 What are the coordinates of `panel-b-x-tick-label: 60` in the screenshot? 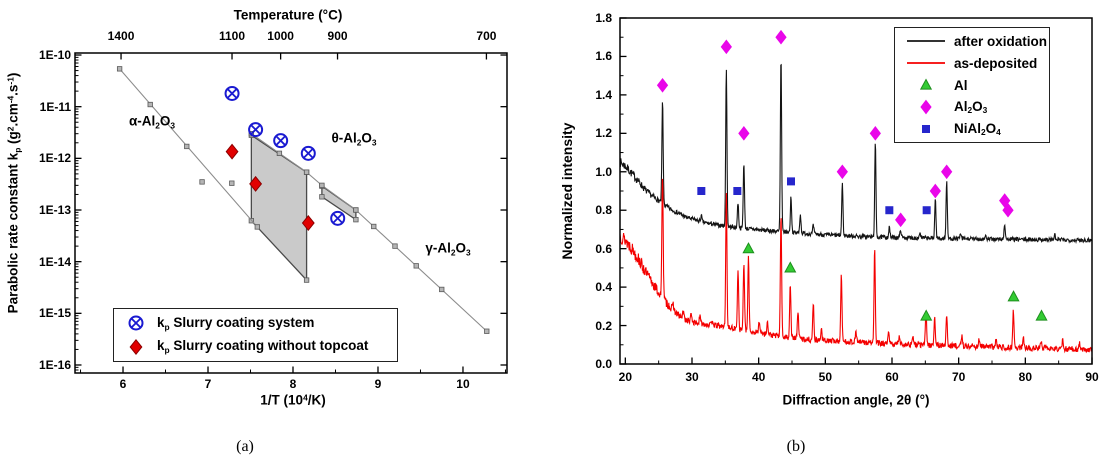 It's located at (892, 377).